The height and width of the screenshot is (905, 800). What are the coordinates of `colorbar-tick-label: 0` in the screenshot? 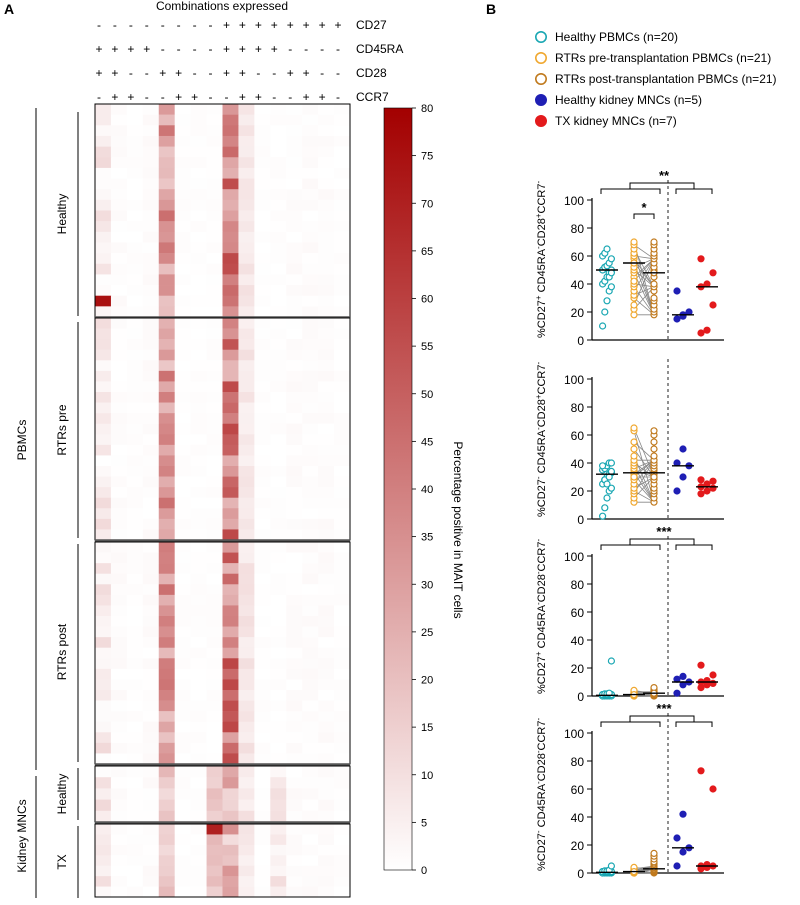 It's located at (424, 871).